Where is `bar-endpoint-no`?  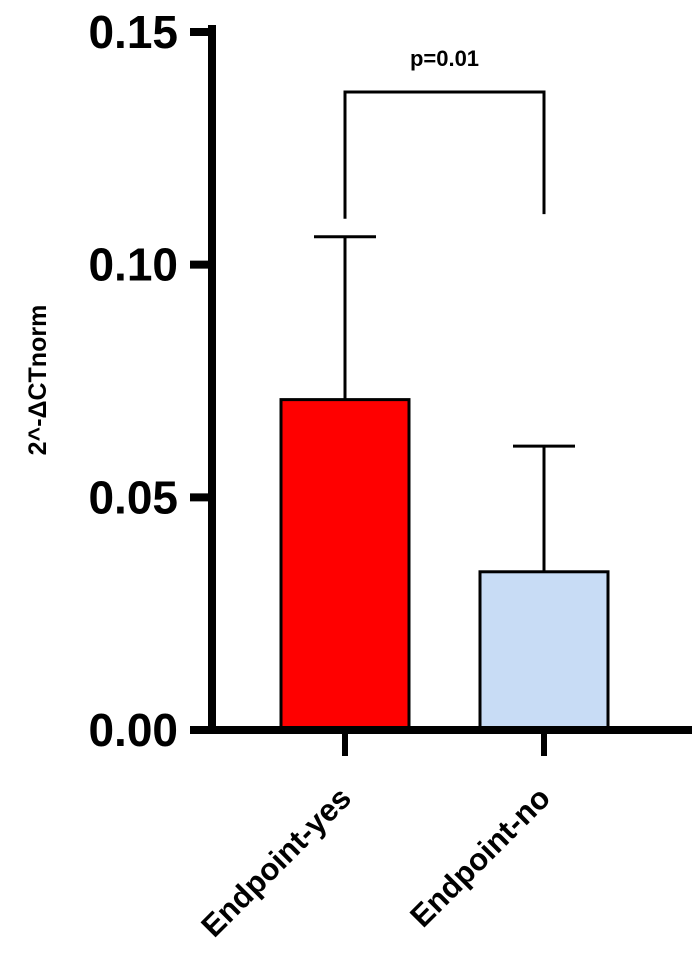
bar-endpoint-no is located at coordinates (544, 651).